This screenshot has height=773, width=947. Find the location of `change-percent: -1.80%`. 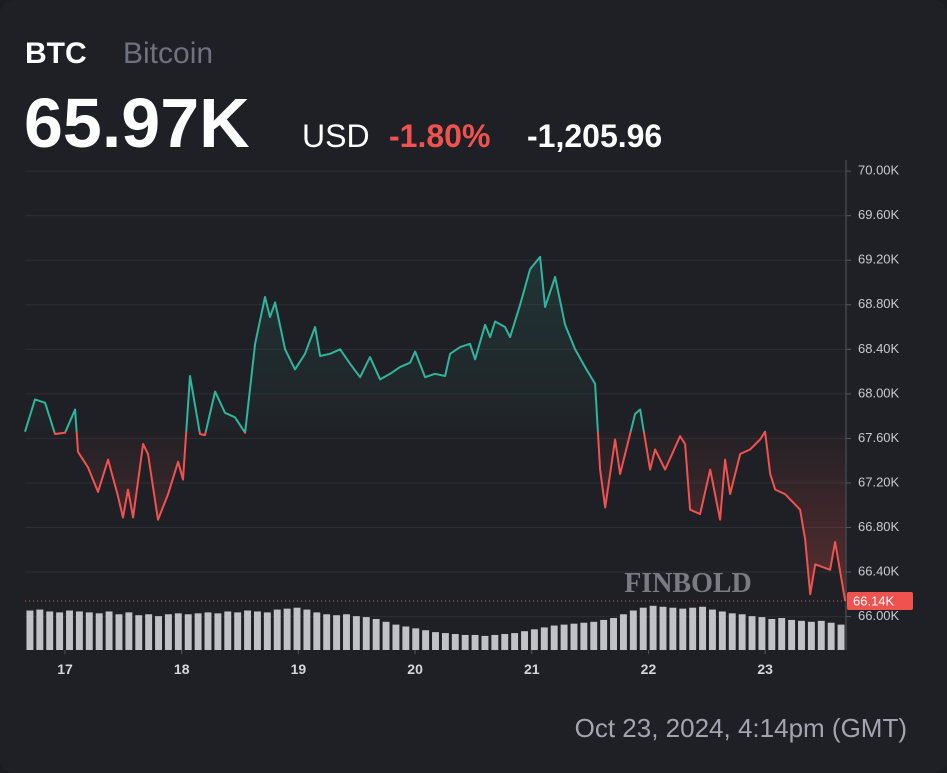

change-percent: -1.80% is located at coordinates (439, 136).